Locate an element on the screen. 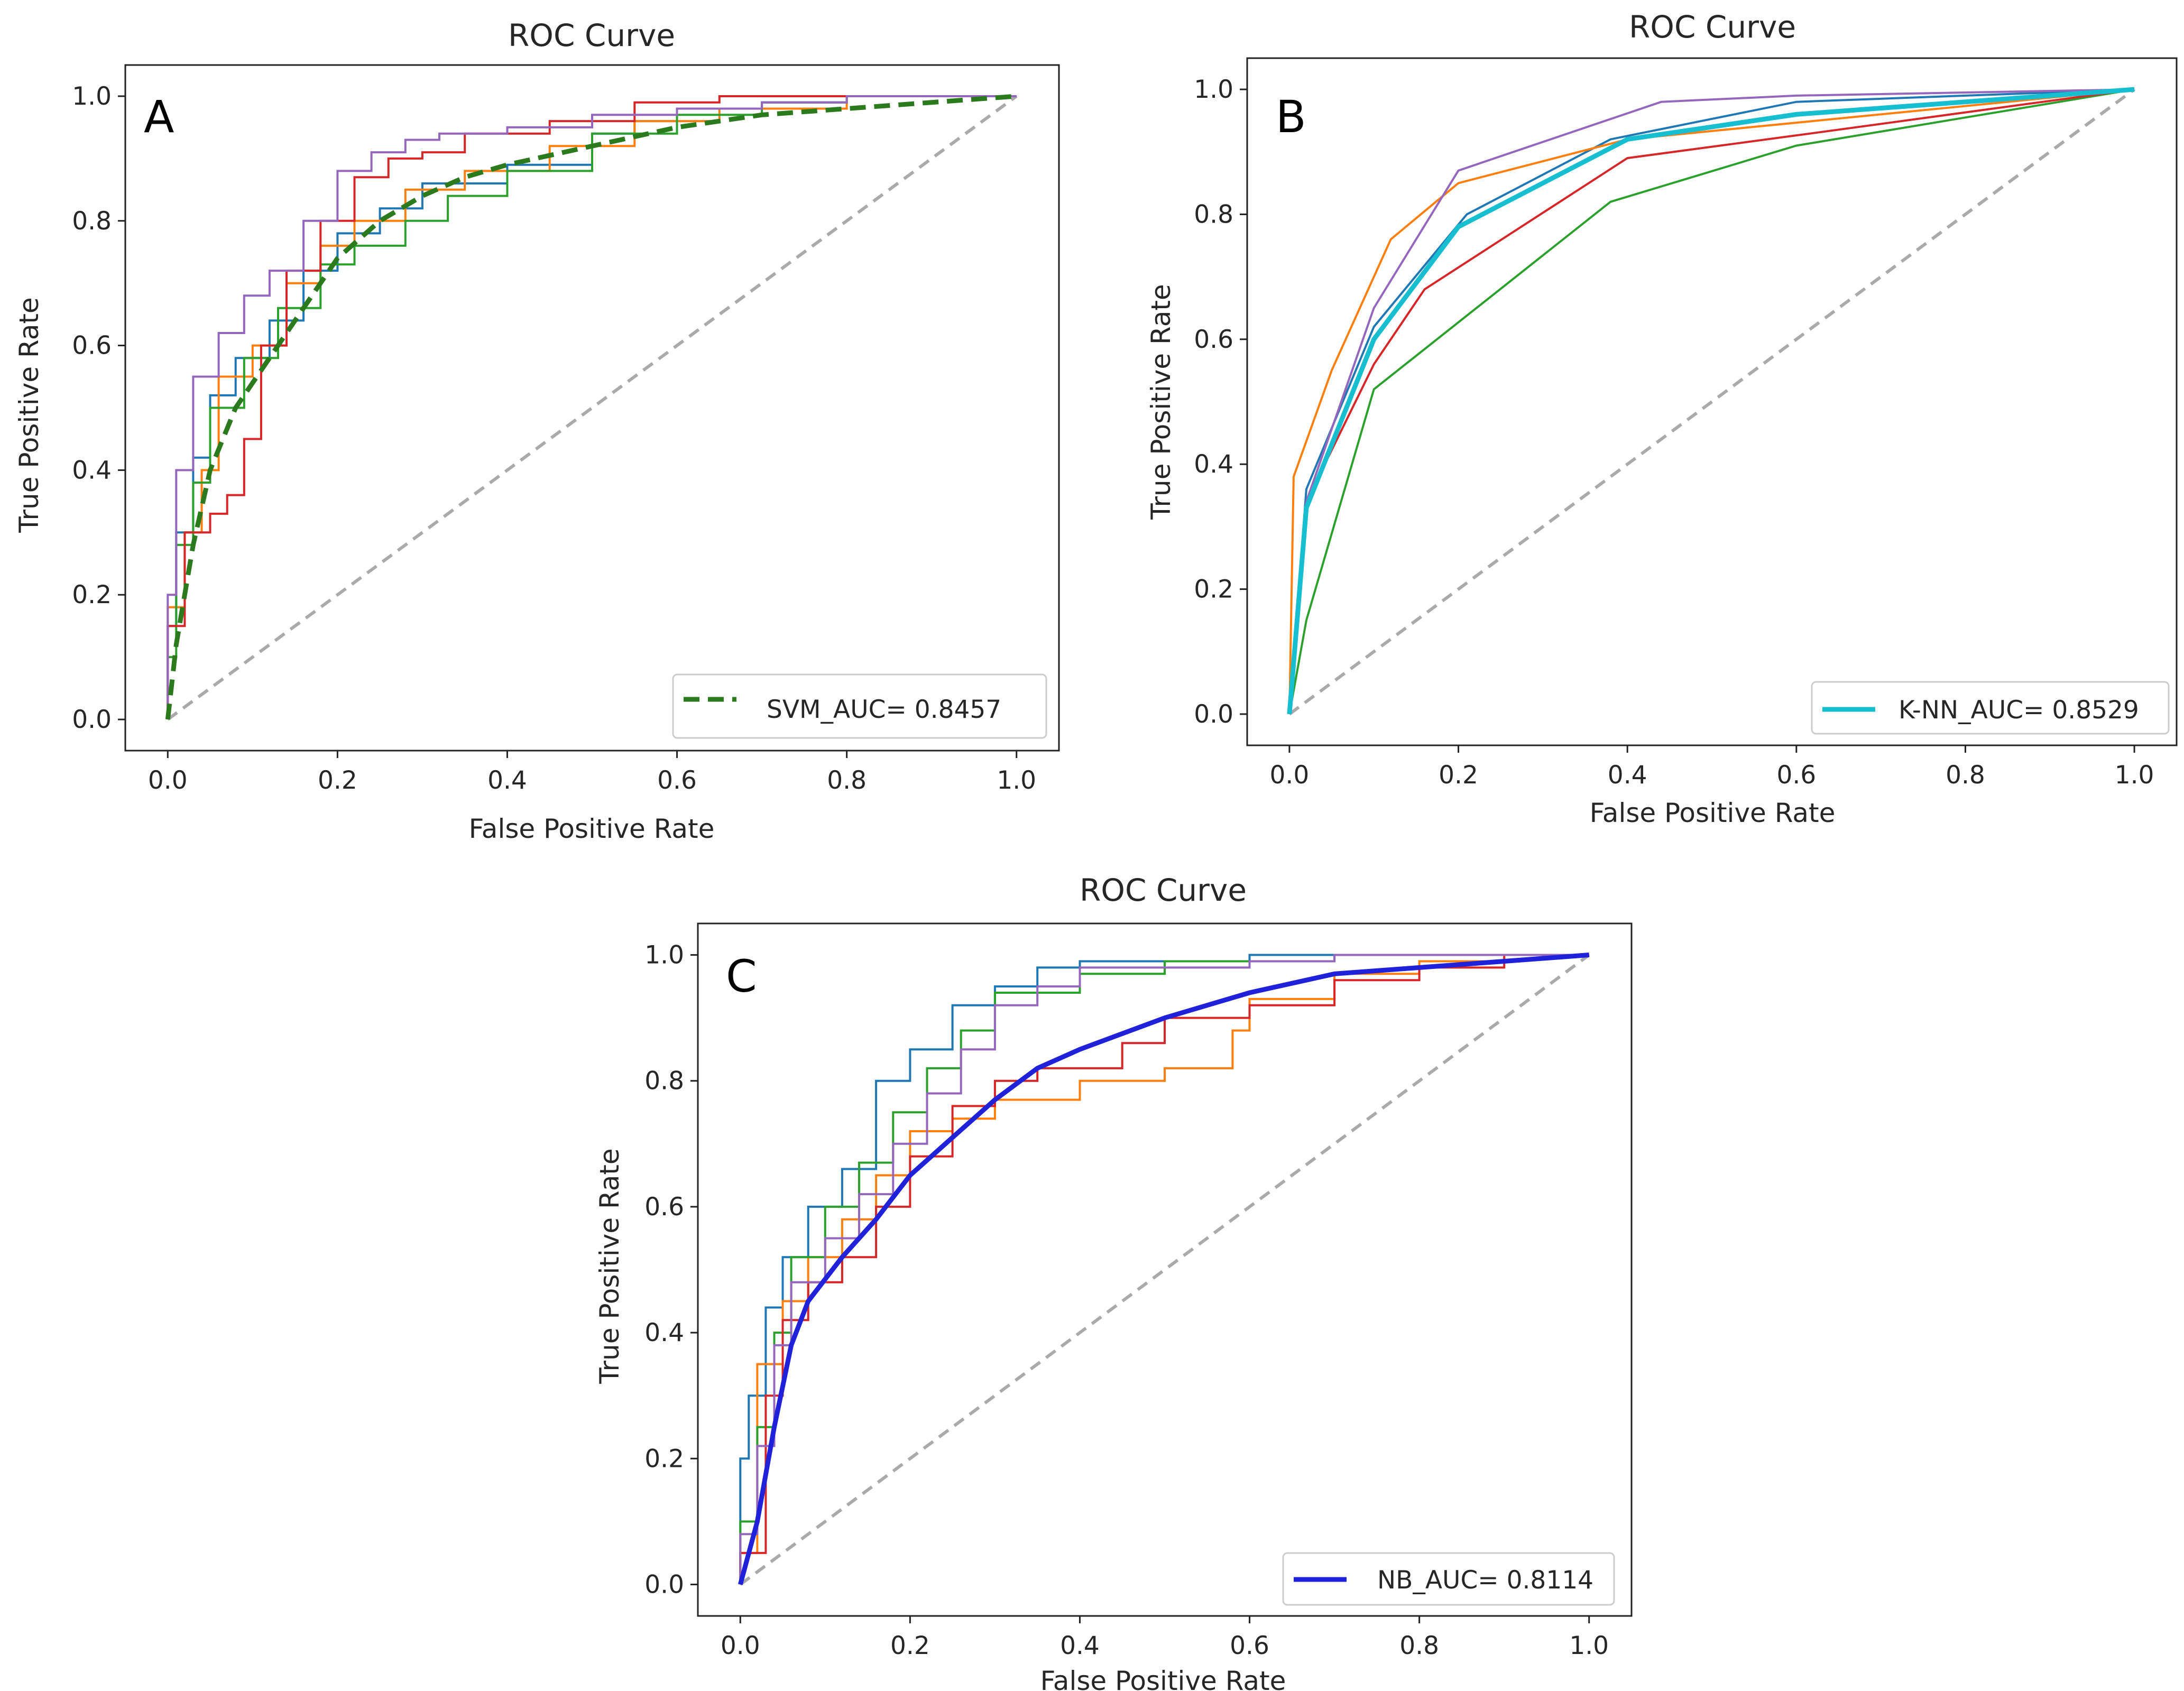 The width and height of the screenshot is (2184, 1691). panel-b-xtick-label-0: 0.0 is located at coordinates (1290, 775).